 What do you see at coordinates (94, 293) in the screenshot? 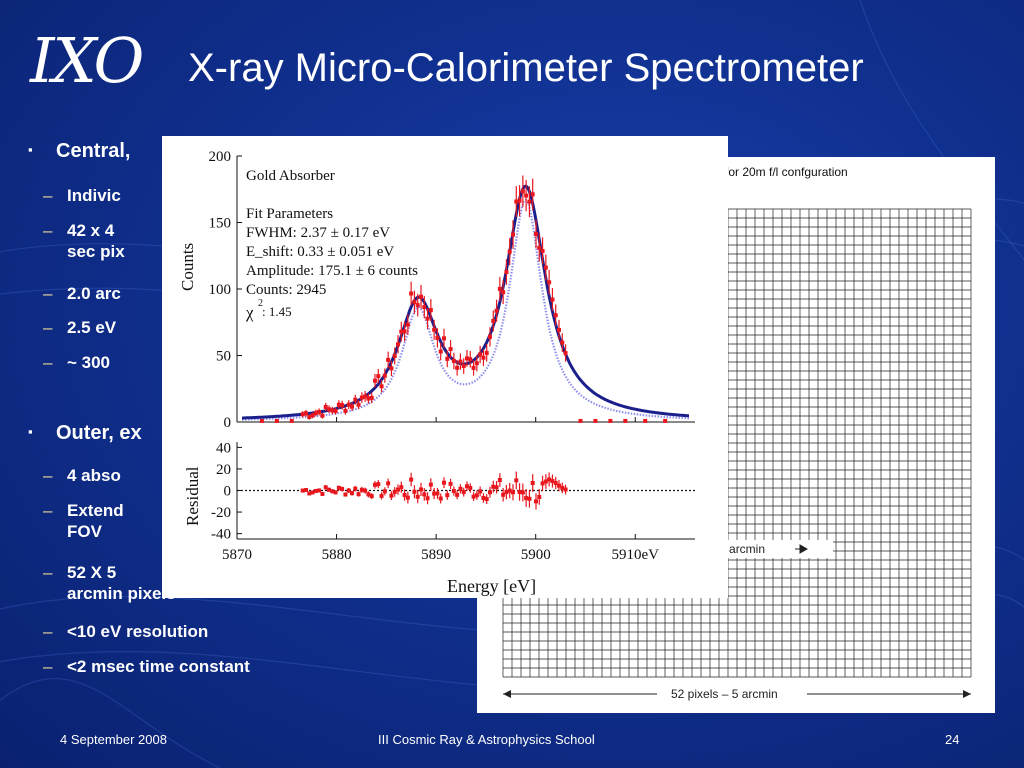
I see `sub-bullet-line: 2.0 arc` at bounding box center [94, 293].